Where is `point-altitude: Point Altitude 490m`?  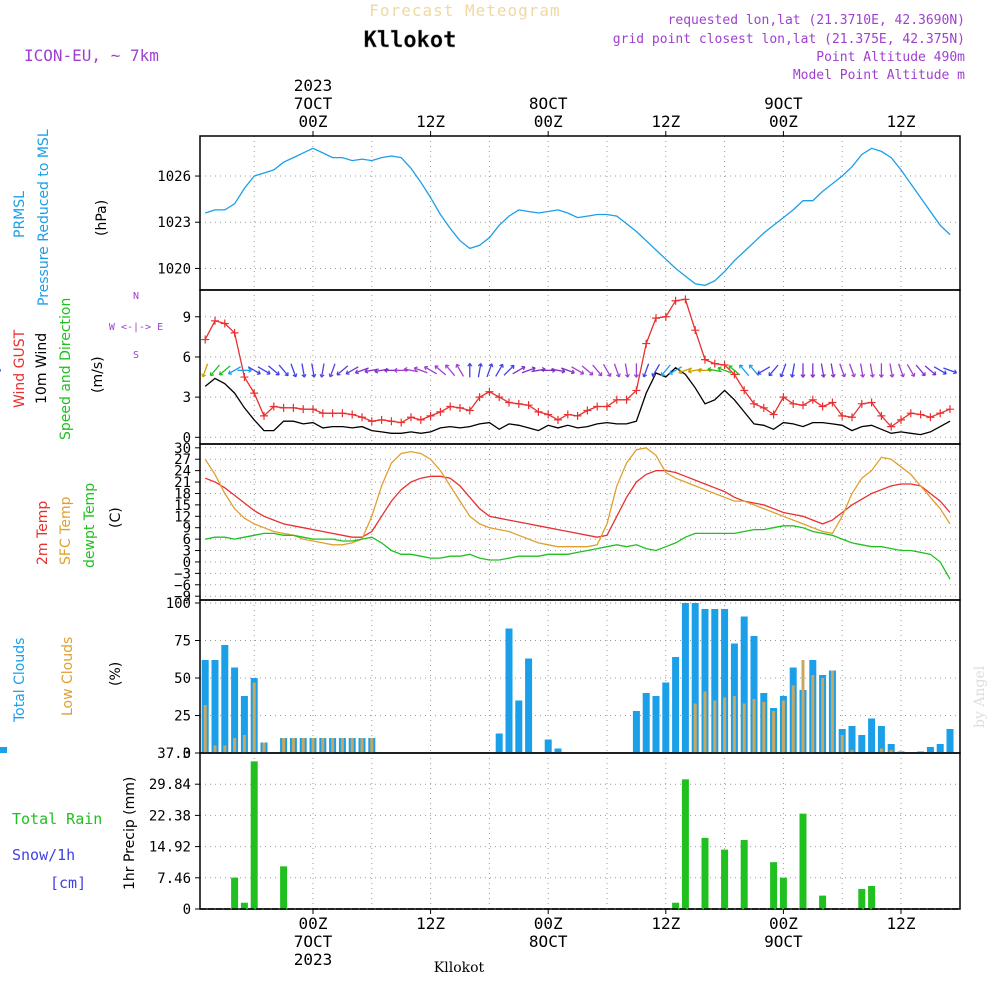
point-altitude: Point Altitude 490m is located at coordinates (890, 57).